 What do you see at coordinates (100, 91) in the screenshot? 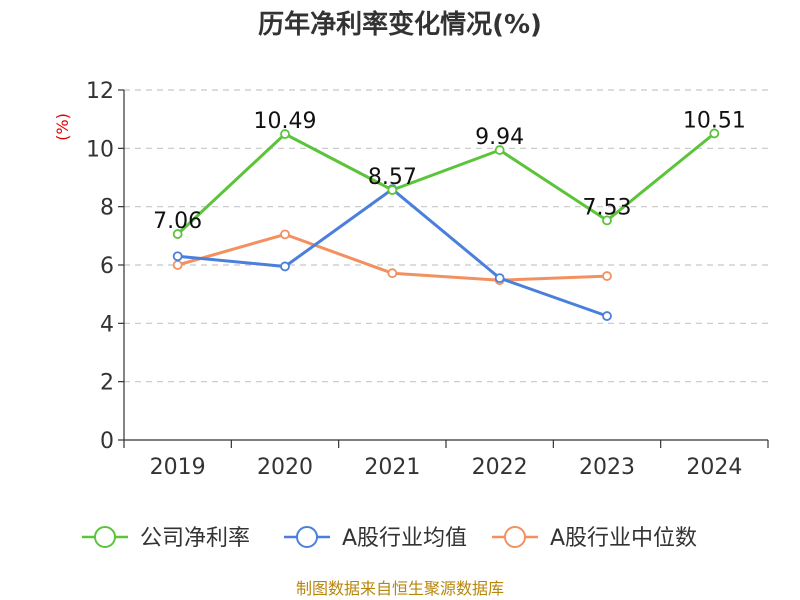
I see `y-tick-label-12: 12` at bounding box center [100, 91].